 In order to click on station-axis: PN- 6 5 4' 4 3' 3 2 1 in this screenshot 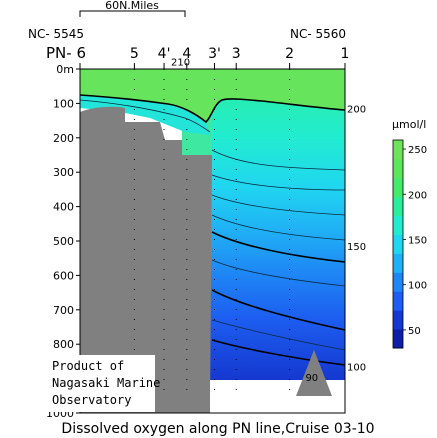, I will do `click(197, 56)`.